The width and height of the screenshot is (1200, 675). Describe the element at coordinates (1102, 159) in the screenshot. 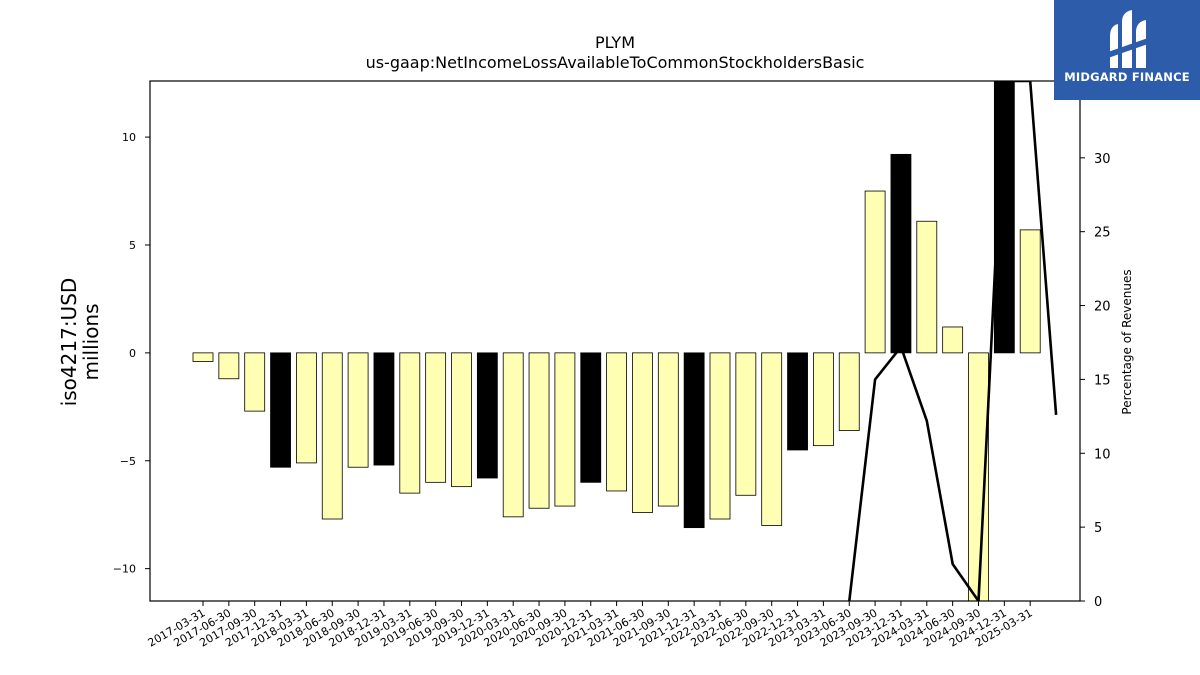

I see `y2-tick-label: 30` at that location.